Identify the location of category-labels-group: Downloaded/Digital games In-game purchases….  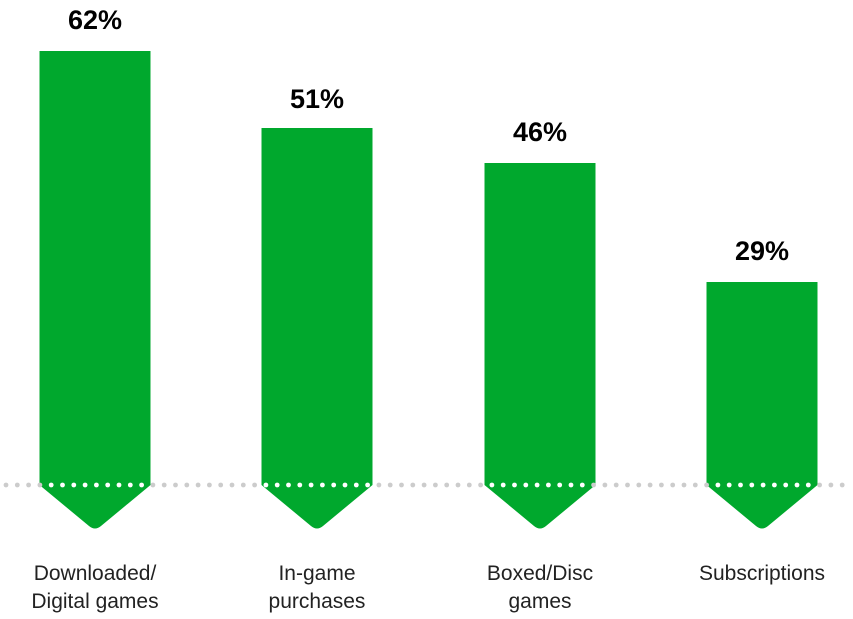
(428, 587).